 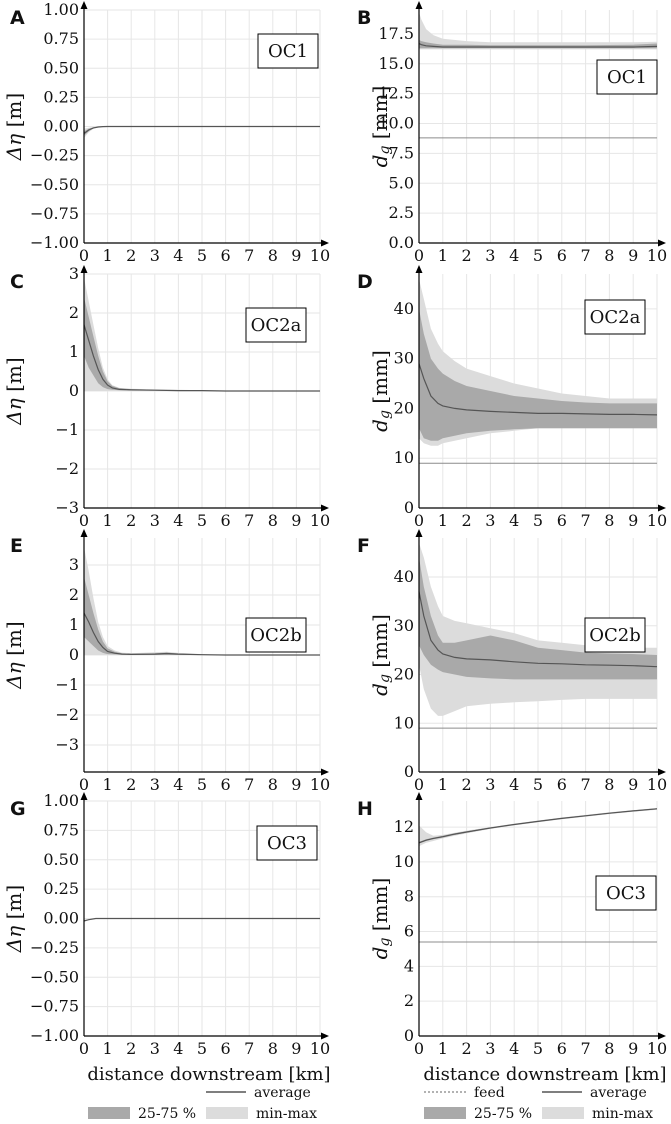 I want to click on annotation-box-f, so click(x=615, y=635).